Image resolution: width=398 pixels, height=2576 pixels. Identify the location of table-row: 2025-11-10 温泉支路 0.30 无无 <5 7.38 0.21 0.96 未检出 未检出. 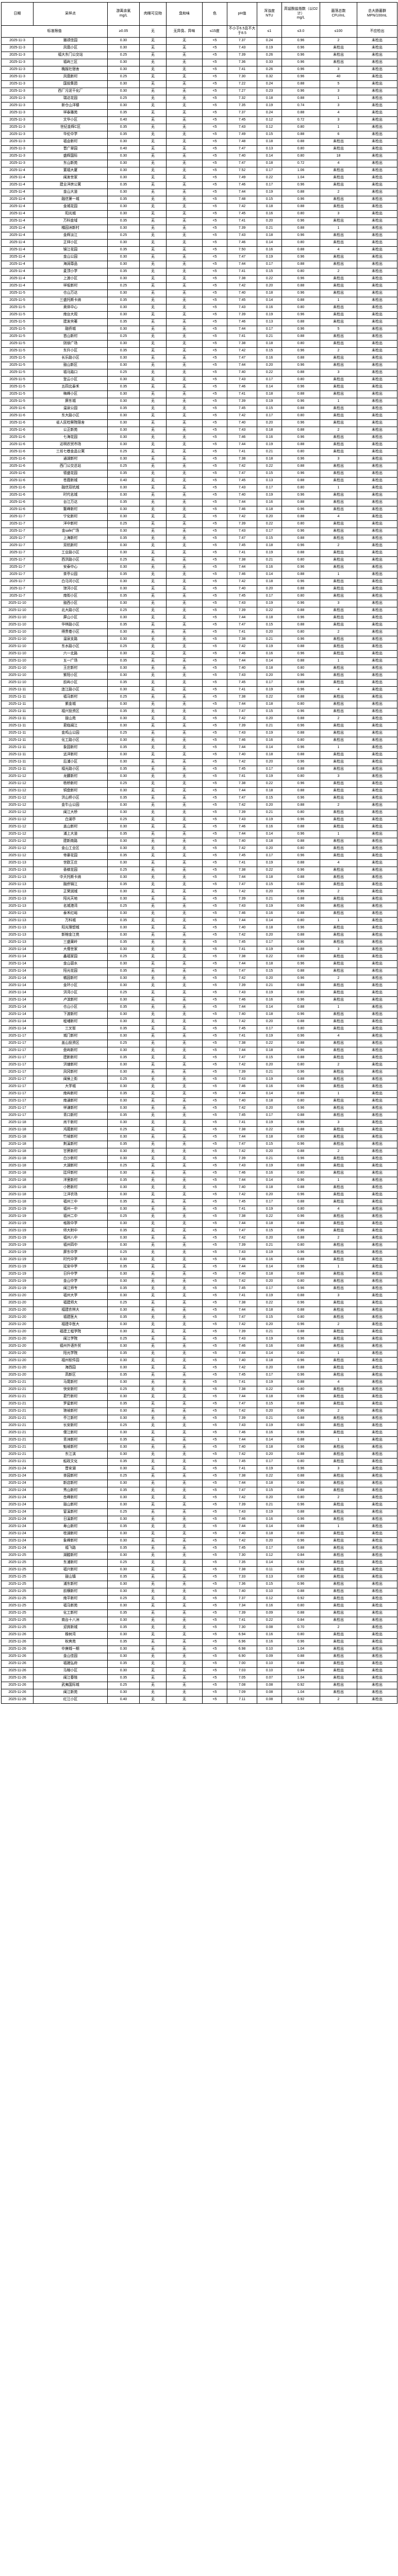
(199, 639).